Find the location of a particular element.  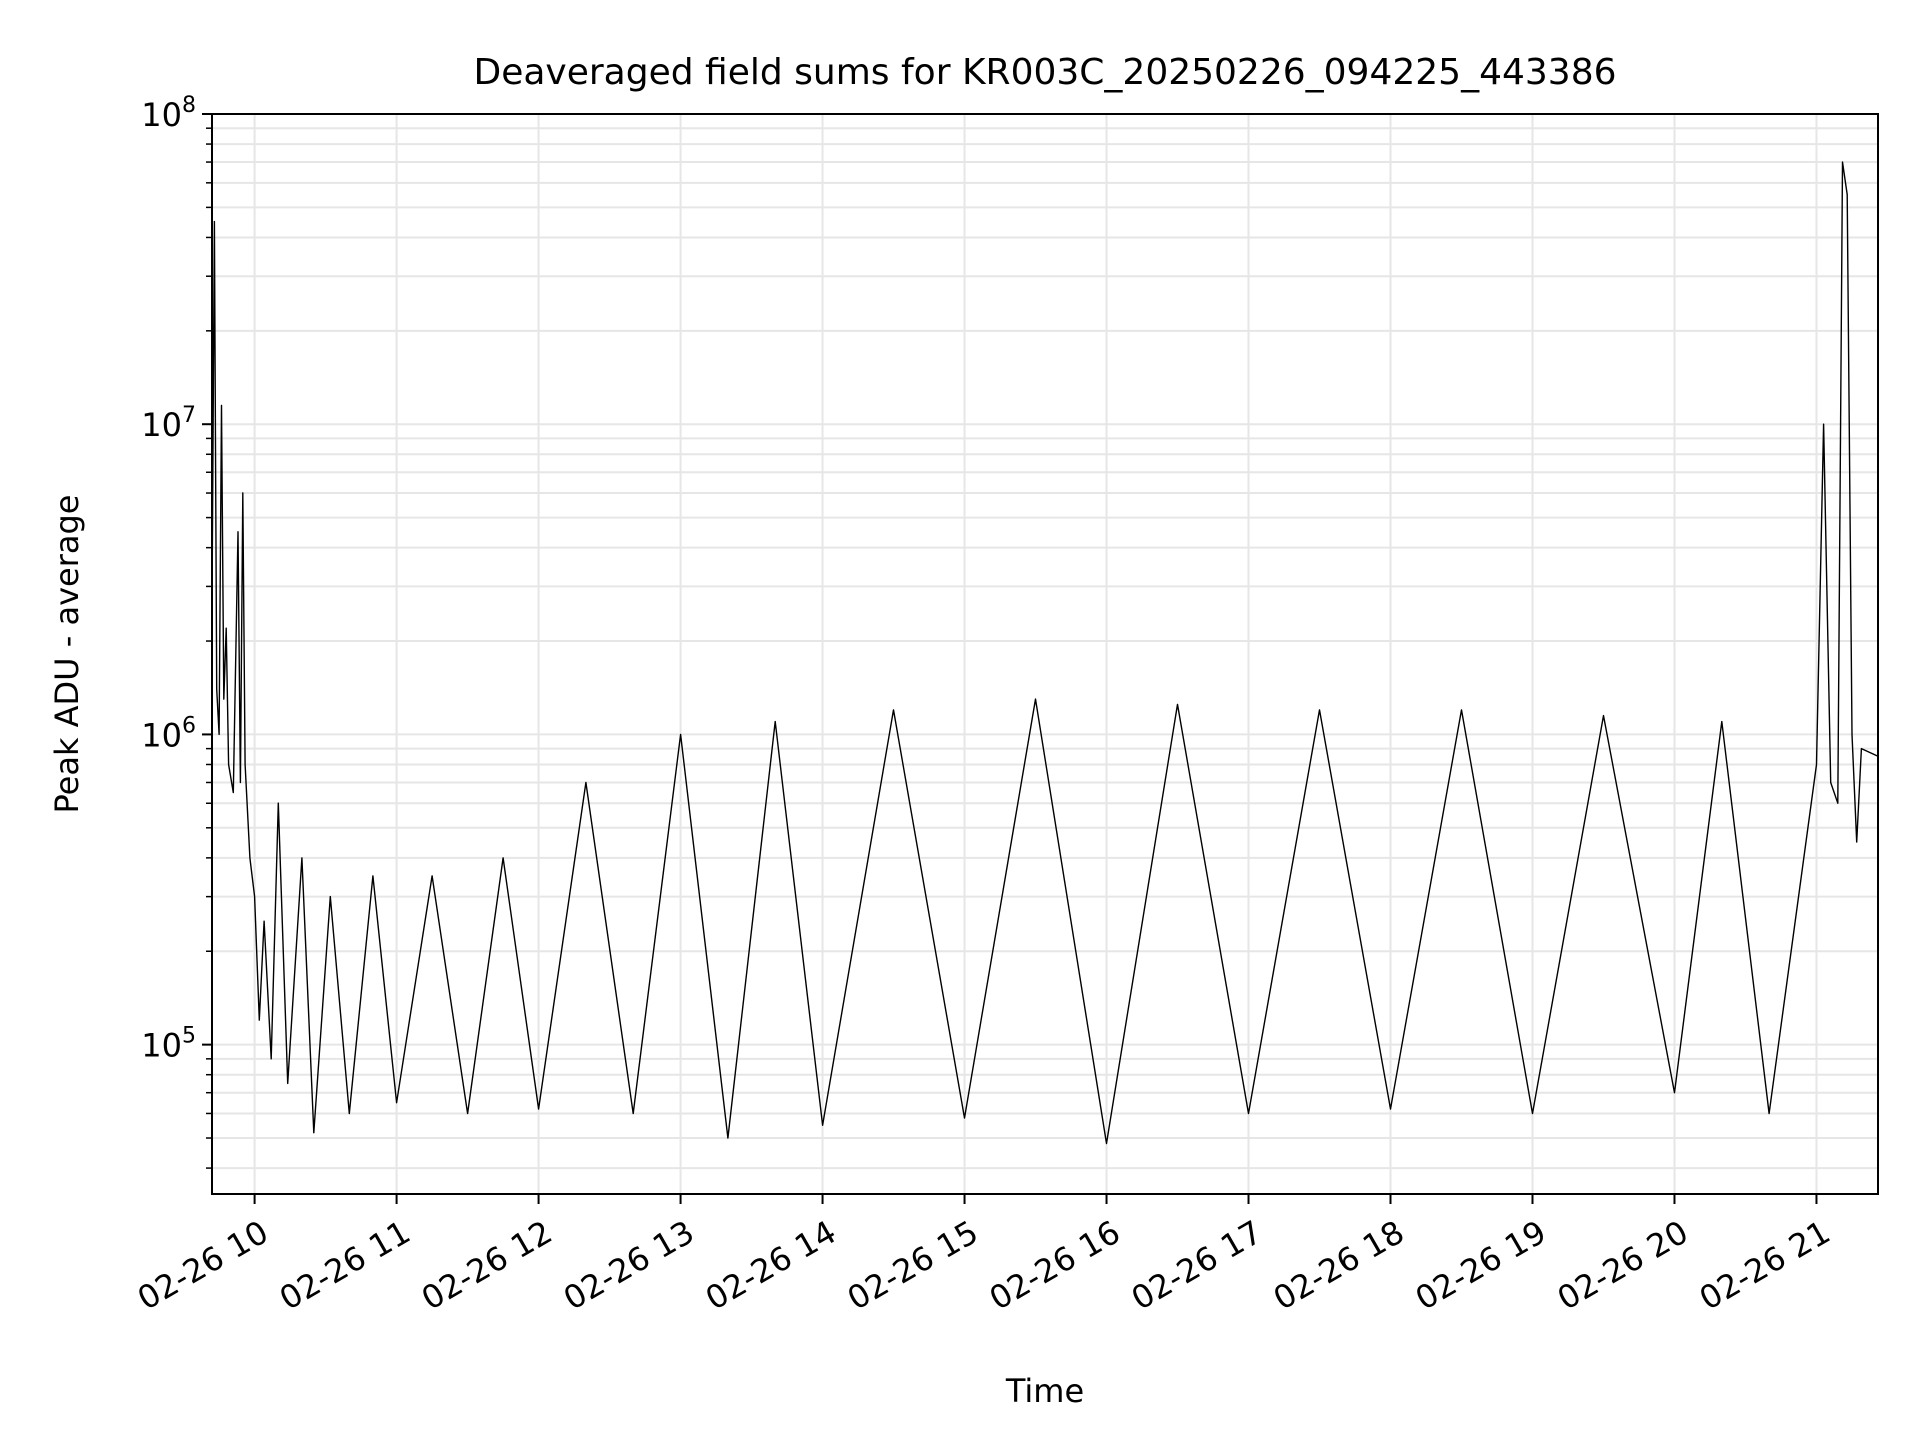

y-tick-label: 107 is located at coordinates (168, 423).